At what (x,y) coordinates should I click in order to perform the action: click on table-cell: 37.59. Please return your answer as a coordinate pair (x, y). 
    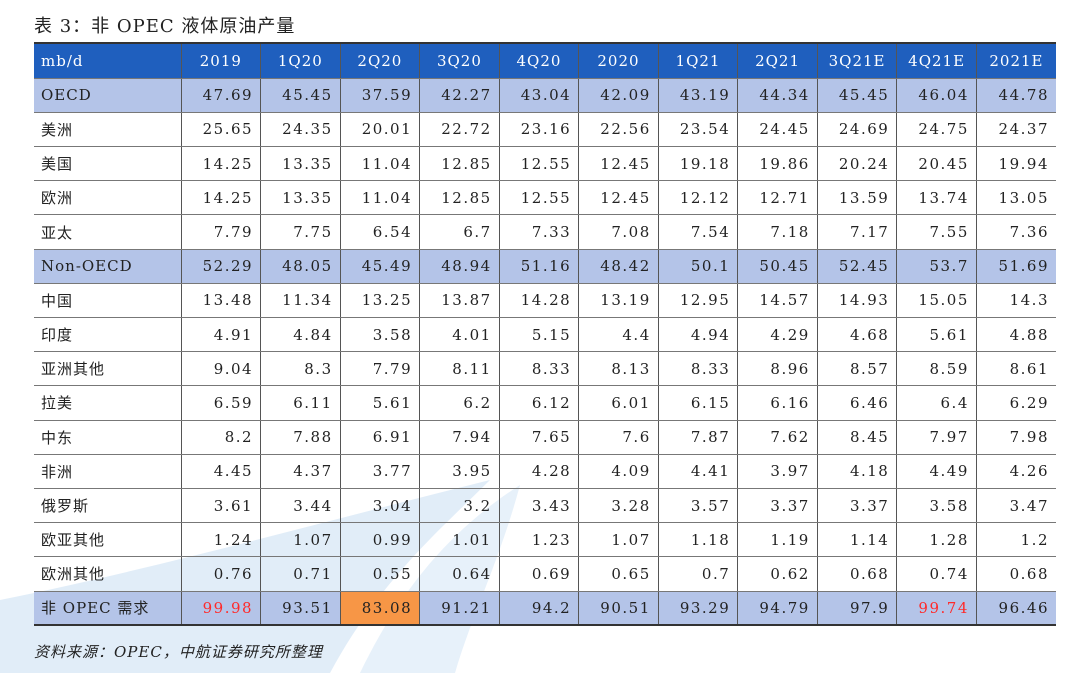
    Looking at the image, I should click on (380, 95).